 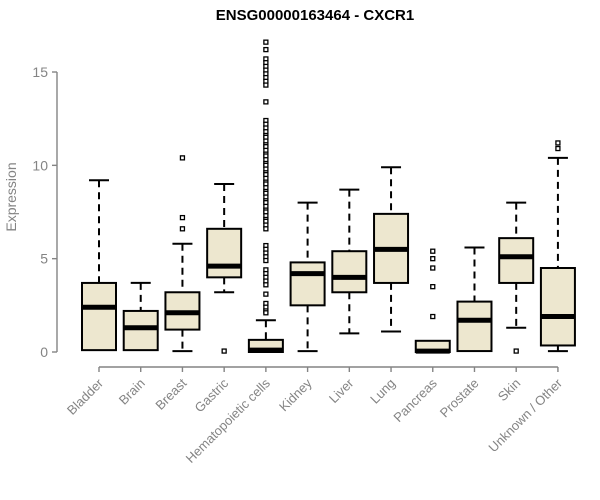 I want to click on x-tick-label: Bladder, so click(x=85, y=396).